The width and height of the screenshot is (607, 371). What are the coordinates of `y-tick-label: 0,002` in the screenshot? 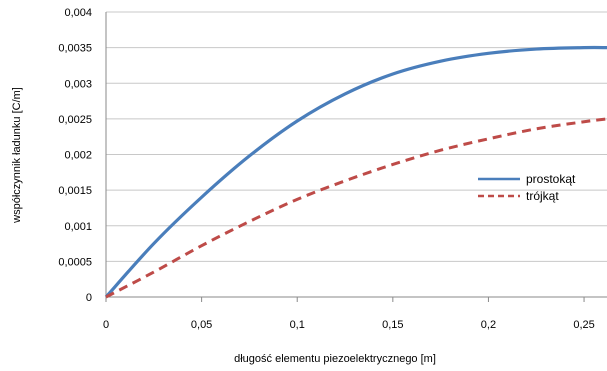 It's located at (78, 156).